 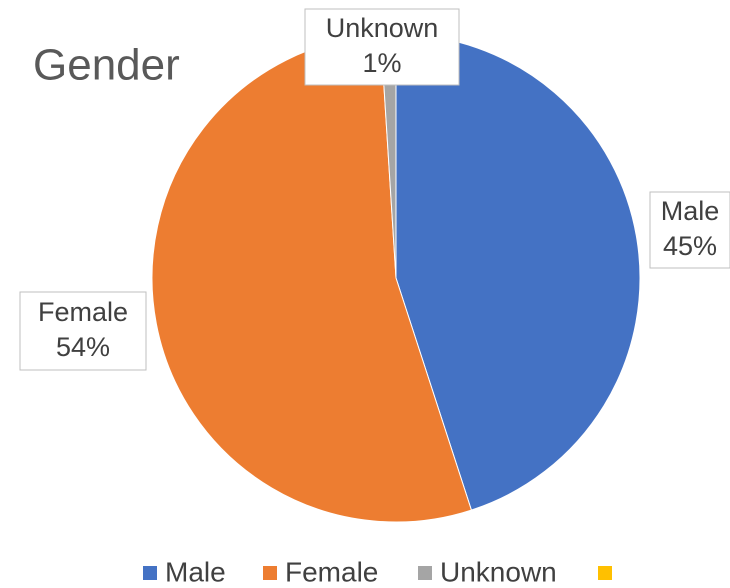 What do you see at coordinates (690, 246) in the screenshot?
I see `data-label-value: 45%` at bounding box center [690, 246].